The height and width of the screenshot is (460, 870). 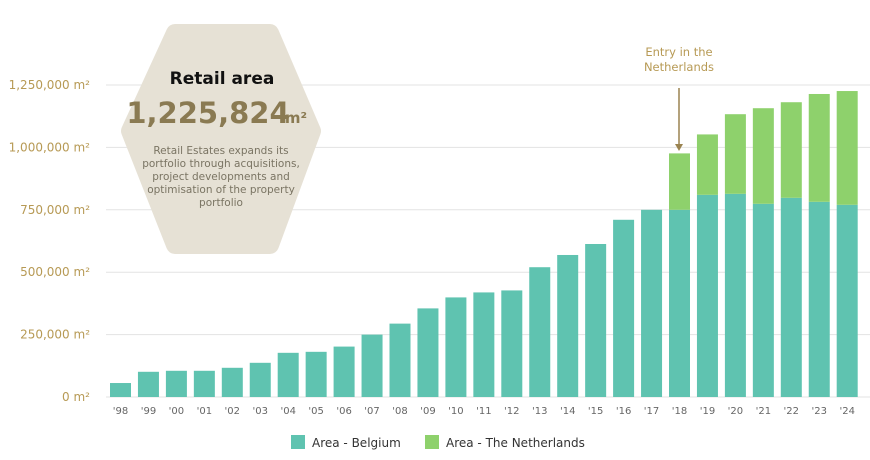 What do you see at coordinates (763, 411) in the screenshot?
I see `x-tick-label: '21` at bounding box center [763, 411].